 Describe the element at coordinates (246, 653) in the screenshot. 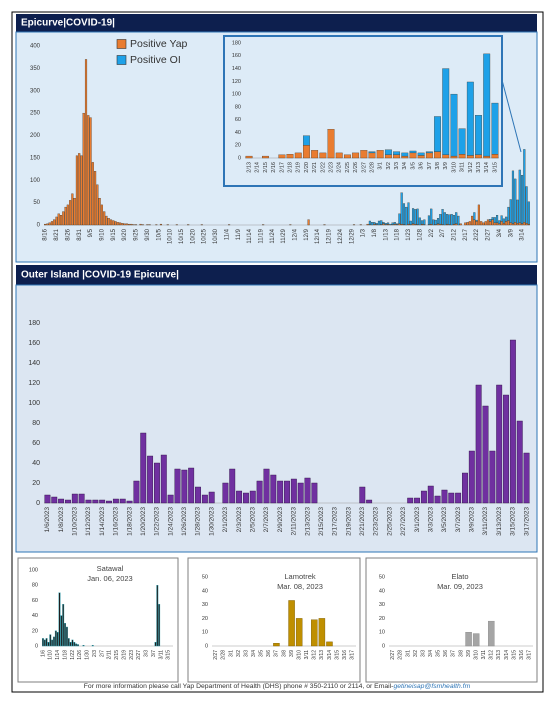

I see `x-tick-label: 3/3` at that location.